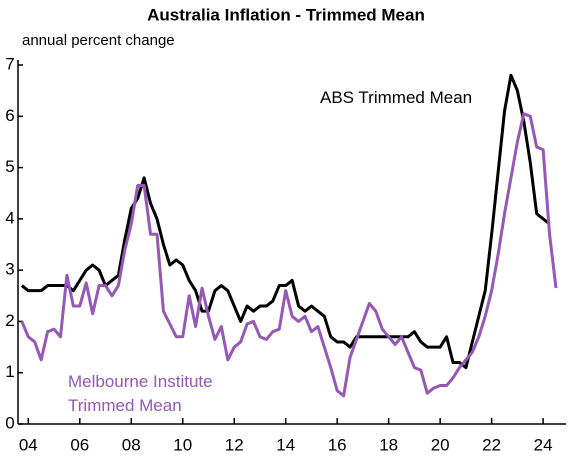 The height and width of the screenshot is (460, 573). I want to click on y-tick-label: 3, so click(9, 269).